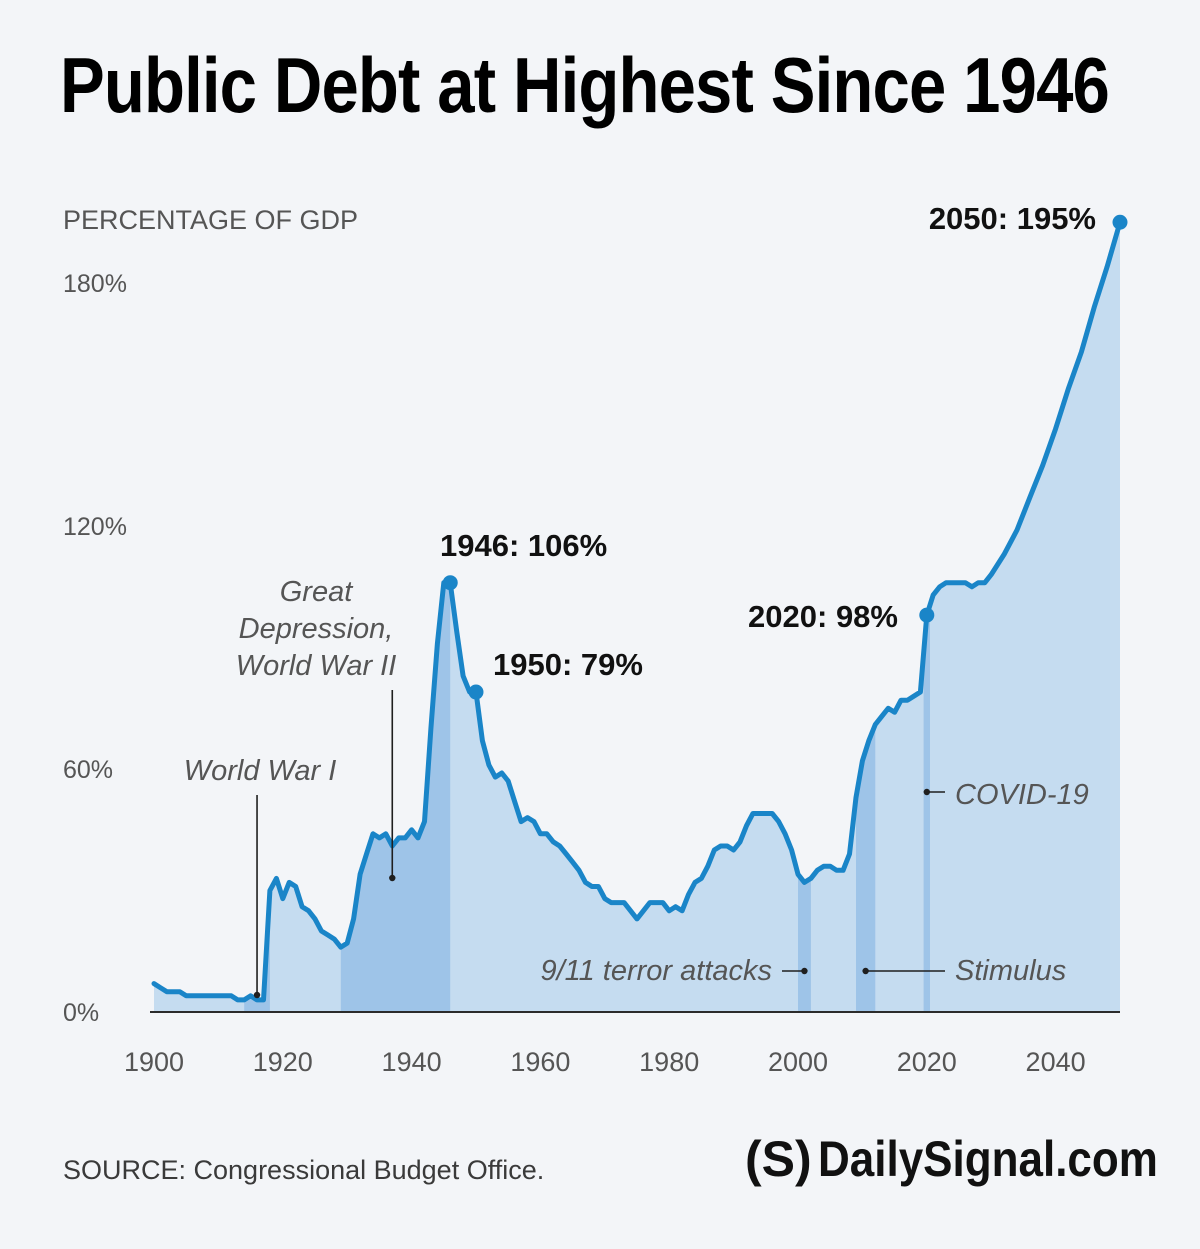 Image resolution: width=1200 pixels, height=1249 pixels. Describe the element at coordinates (81, 1013) in the screenshot. I see `y-tick-label: 0%` at that location.